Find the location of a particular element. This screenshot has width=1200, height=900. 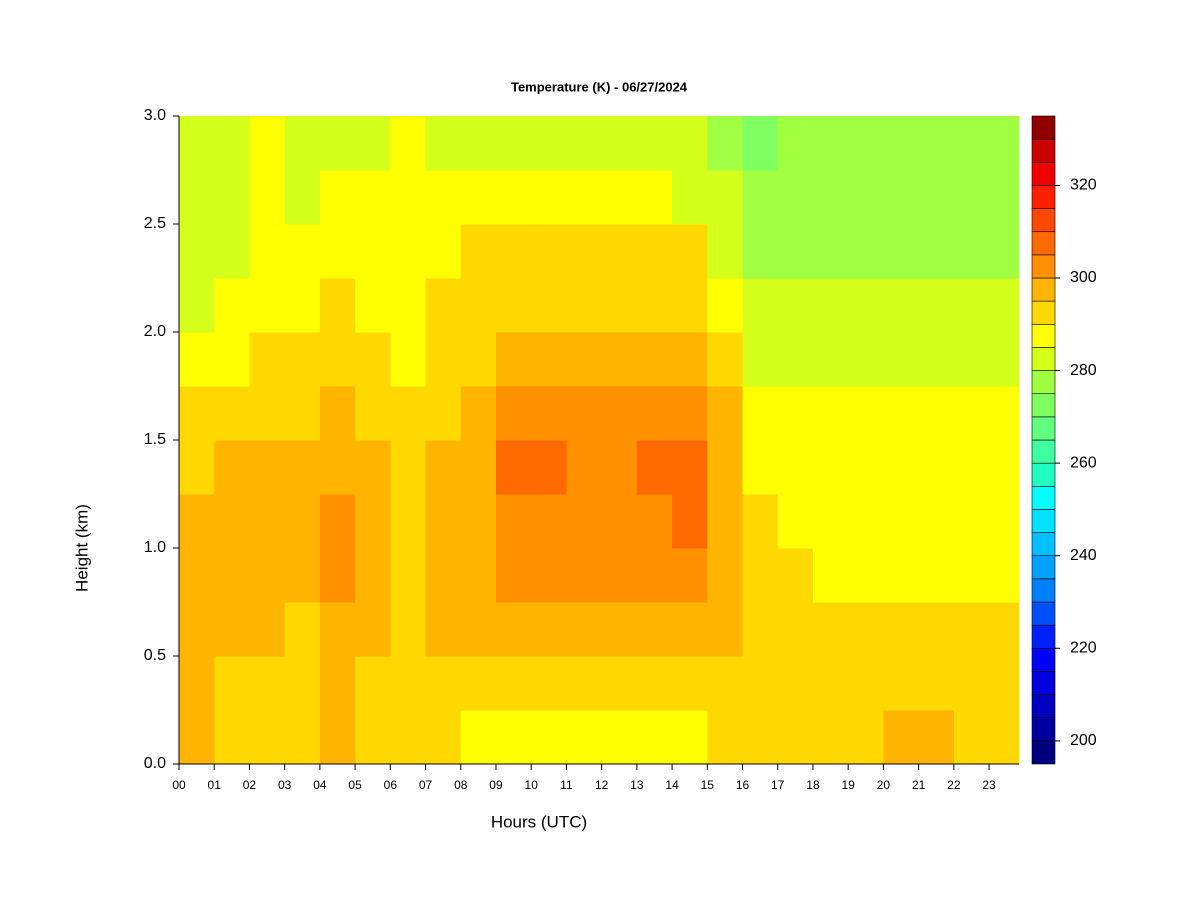

x-tick-label: 02 is located at coordinates (250, 785).